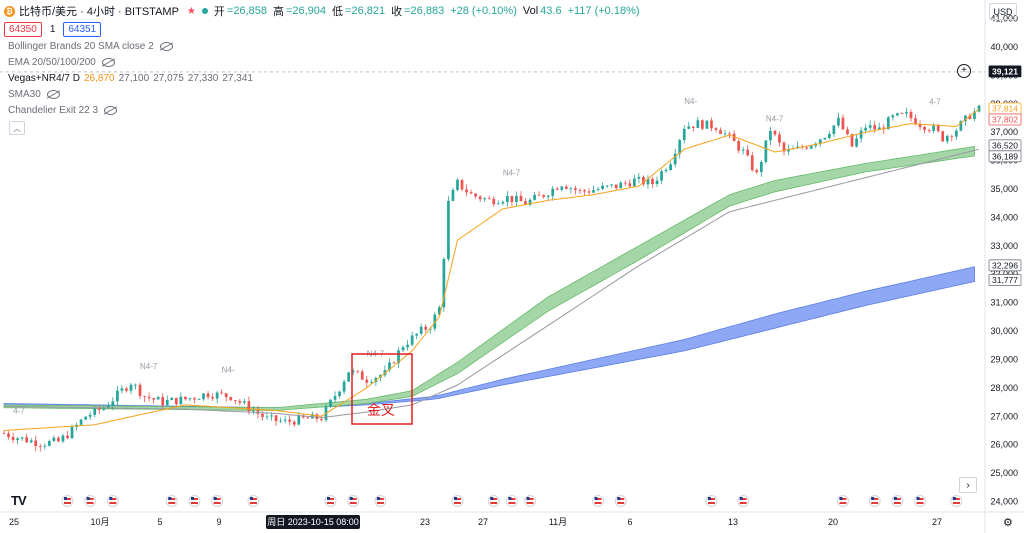 Image resolution: width=1024 pixels, height=533 pixels. Describe the element at coordinates (1004, 473) in the screenshot. I see `y-tick-label: 25,000` at that location.